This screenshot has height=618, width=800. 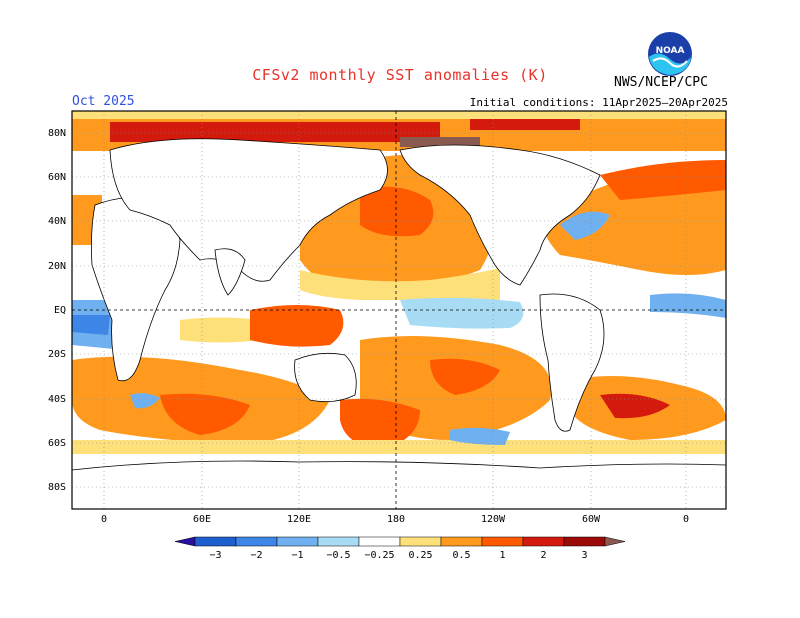 I want to click on noaa-logo-icon: NOAA, so click(x=670, y=54).